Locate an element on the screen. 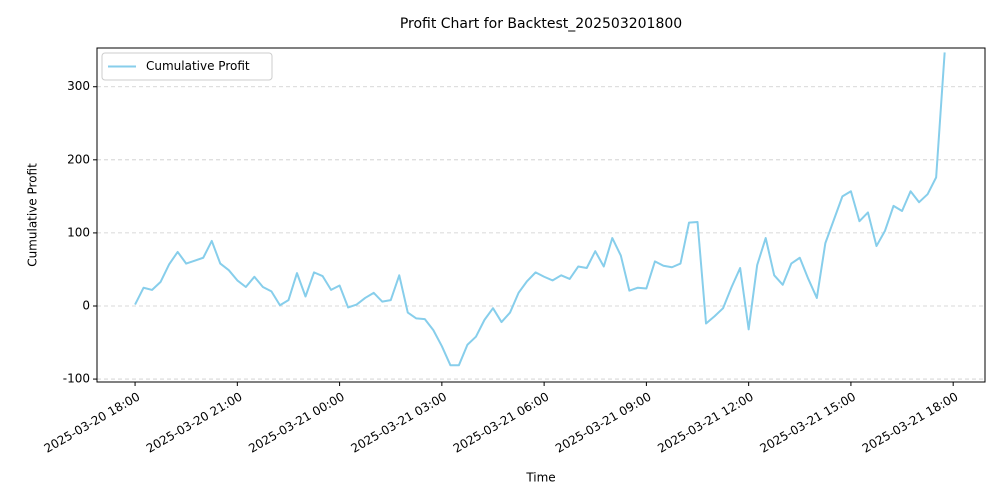 The height and width of the screenshot is (504, 1000). x-tick-label: 2025-03-20 21:00 is located at coordinates (194, 423).